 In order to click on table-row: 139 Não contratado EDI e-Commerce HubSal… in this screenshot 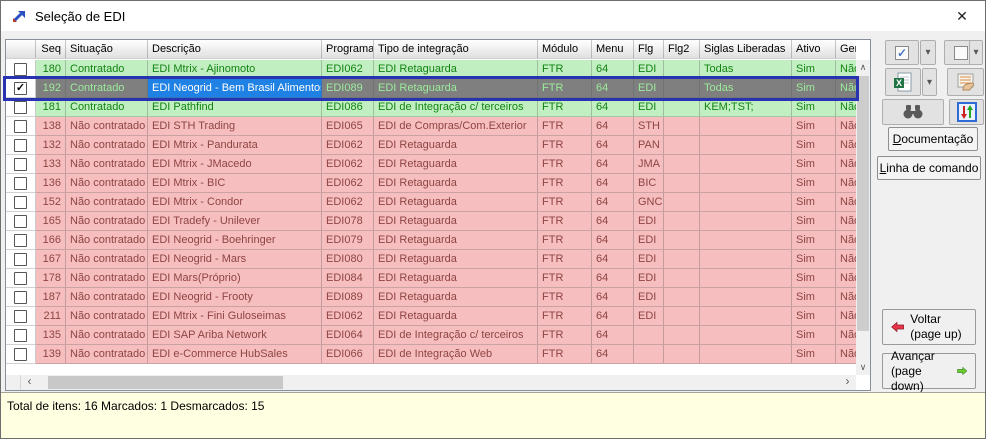, I will do `click(431, 354)`.